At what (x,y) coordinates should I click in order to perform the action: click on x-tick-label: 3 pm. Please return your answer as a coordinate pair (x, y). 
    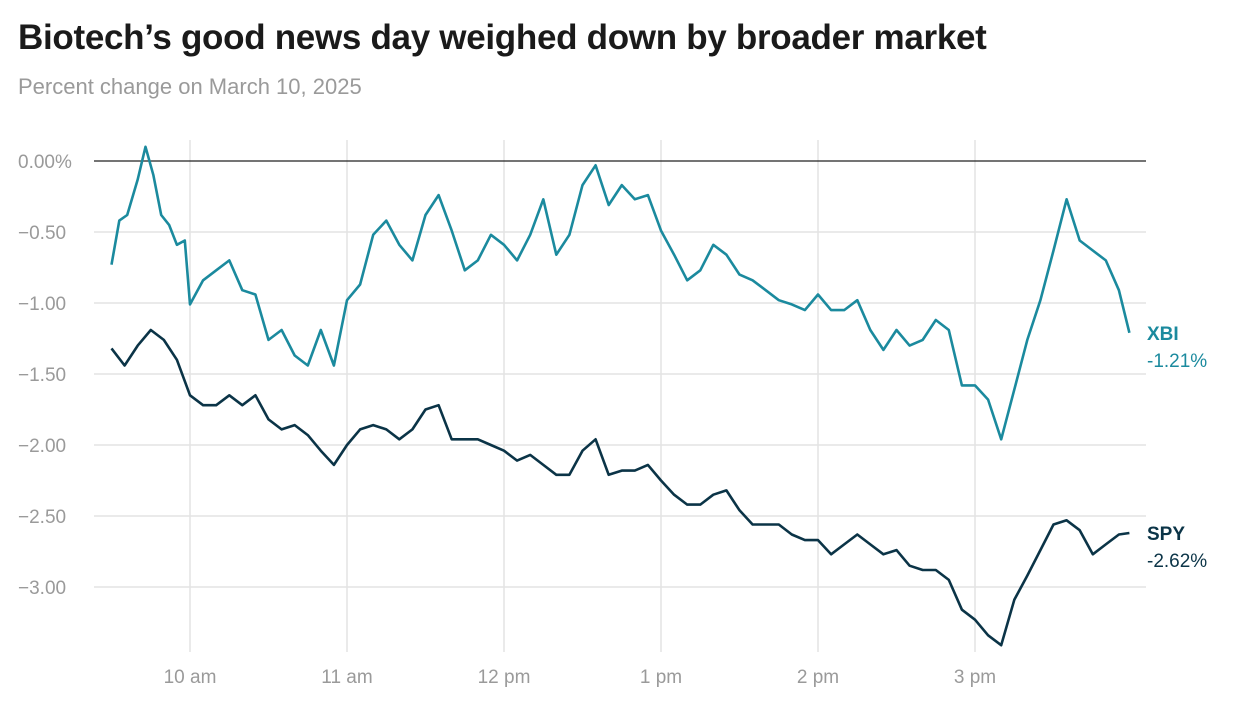
    Looking at the image, I should click on (975, 677).